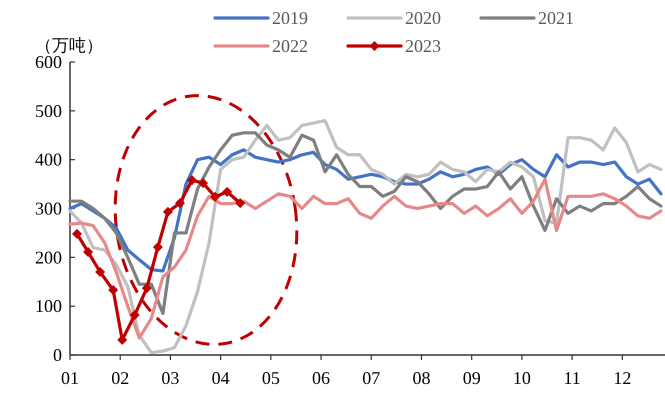  I want to click on x-tick-label: 06, so click(321, 378).